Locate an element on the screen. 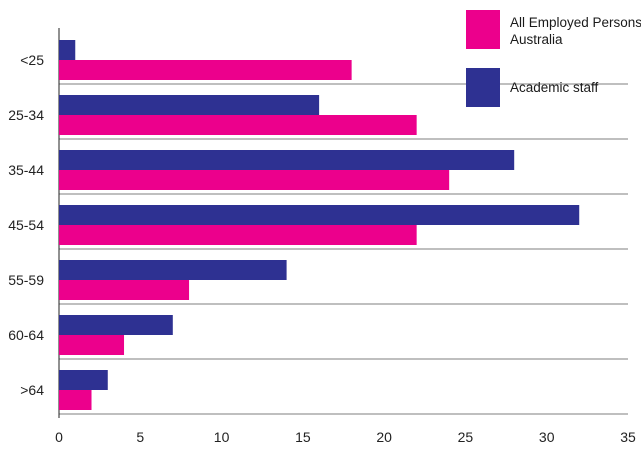 This screenshot has height=450, width=641. legend-label-all-employed: All Employed Persons Australia is located at coordinates (575, 31).